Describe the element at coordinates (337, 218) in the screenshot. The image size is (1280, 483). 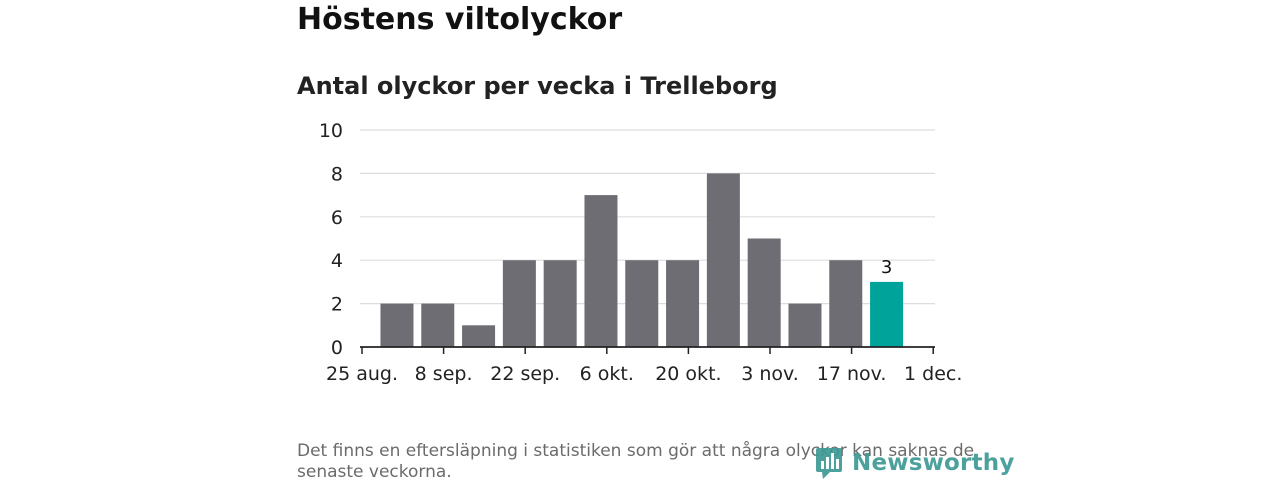
I see `y-tick-label: 6` at that location.